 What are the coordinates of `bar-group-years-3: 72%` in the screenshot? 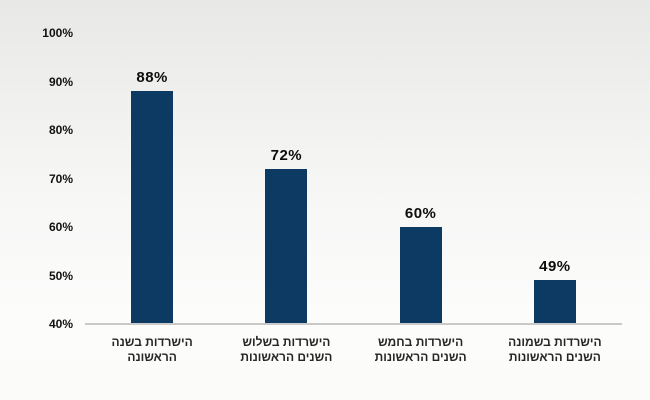 It's located at (286, 178).